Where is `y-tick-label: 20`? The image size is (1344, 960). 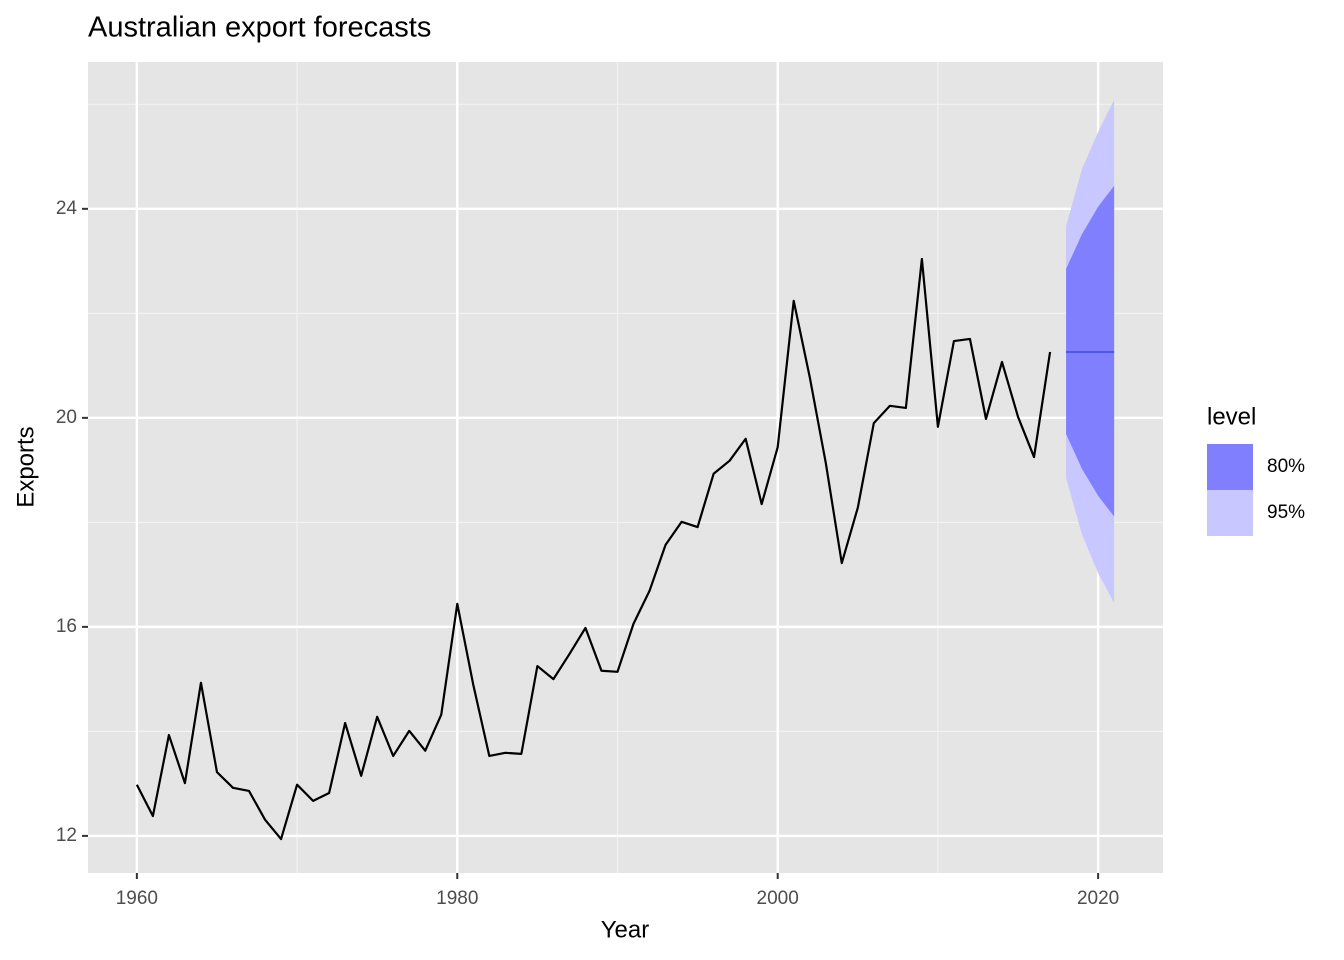 y-tick-label: 20 is located at coordinates (66, 417).